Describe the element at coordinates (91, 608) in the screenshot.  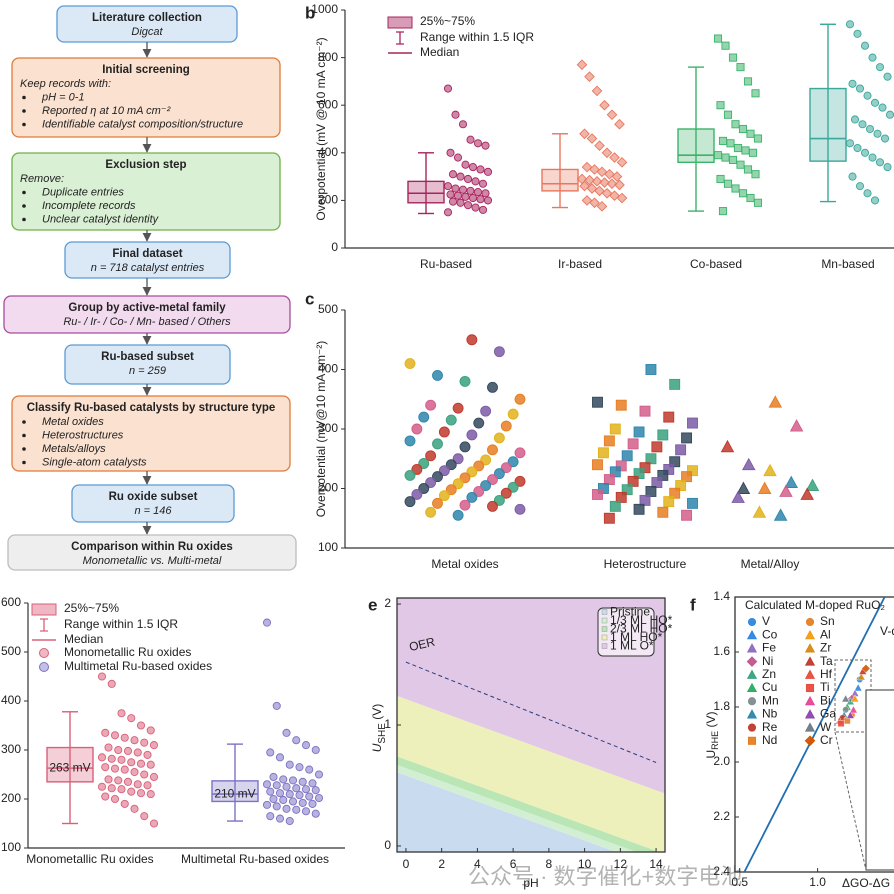
I see `legend-label: 25%~75%` at that location.